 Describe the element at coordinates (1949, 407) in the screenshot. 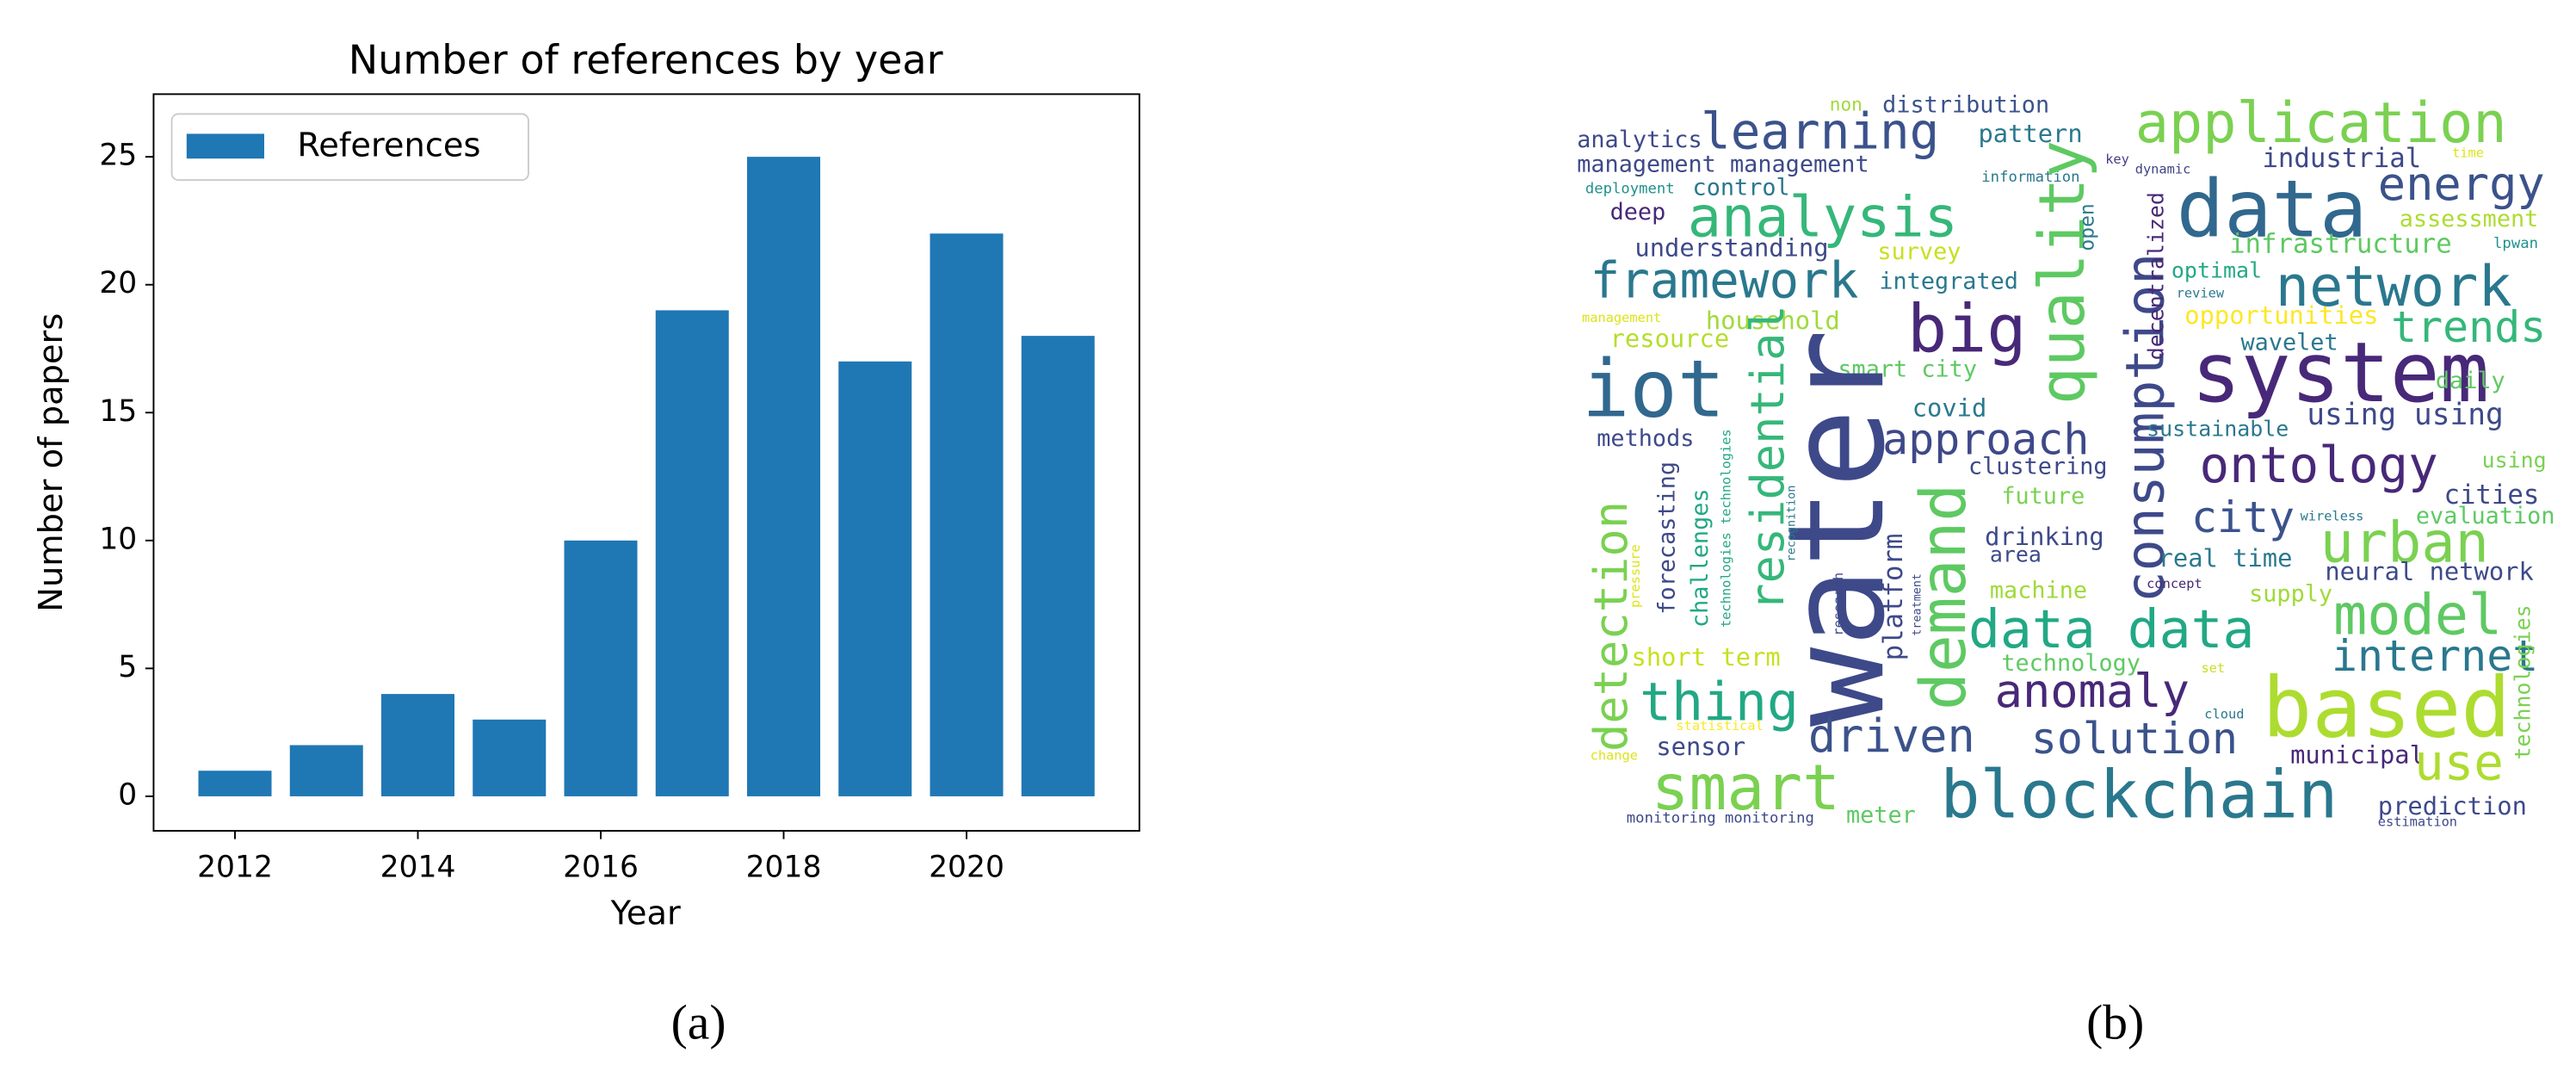

I see `word: covid` at that location.